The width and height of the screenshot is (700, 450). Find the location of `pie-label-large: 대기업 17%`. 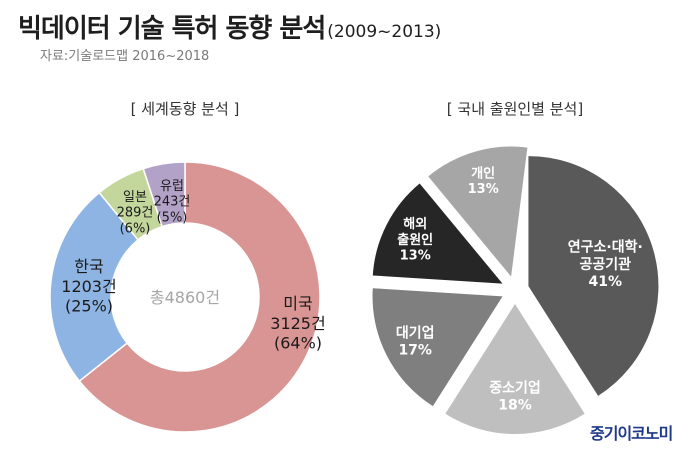

pie-label-large: 대기업 17% is located at coordinates (415, 341).